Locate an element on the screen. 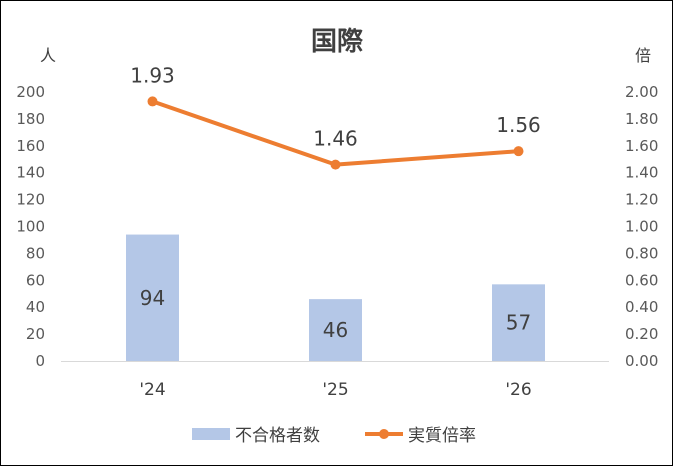  legend-label-line: 実質倍率 is located at coordinates (442, 436).